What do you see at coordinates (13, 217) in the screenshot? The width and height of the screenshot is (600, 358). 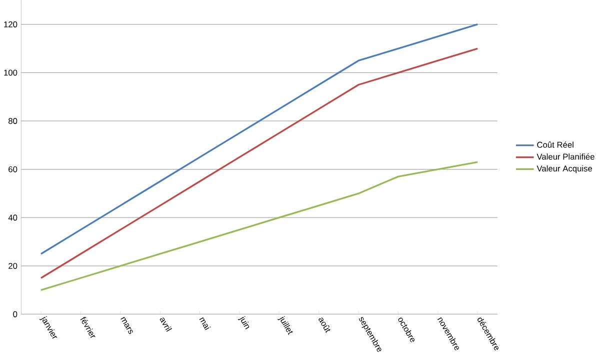 I see `y-tick-label: 40` at bounding box center [13, 217].